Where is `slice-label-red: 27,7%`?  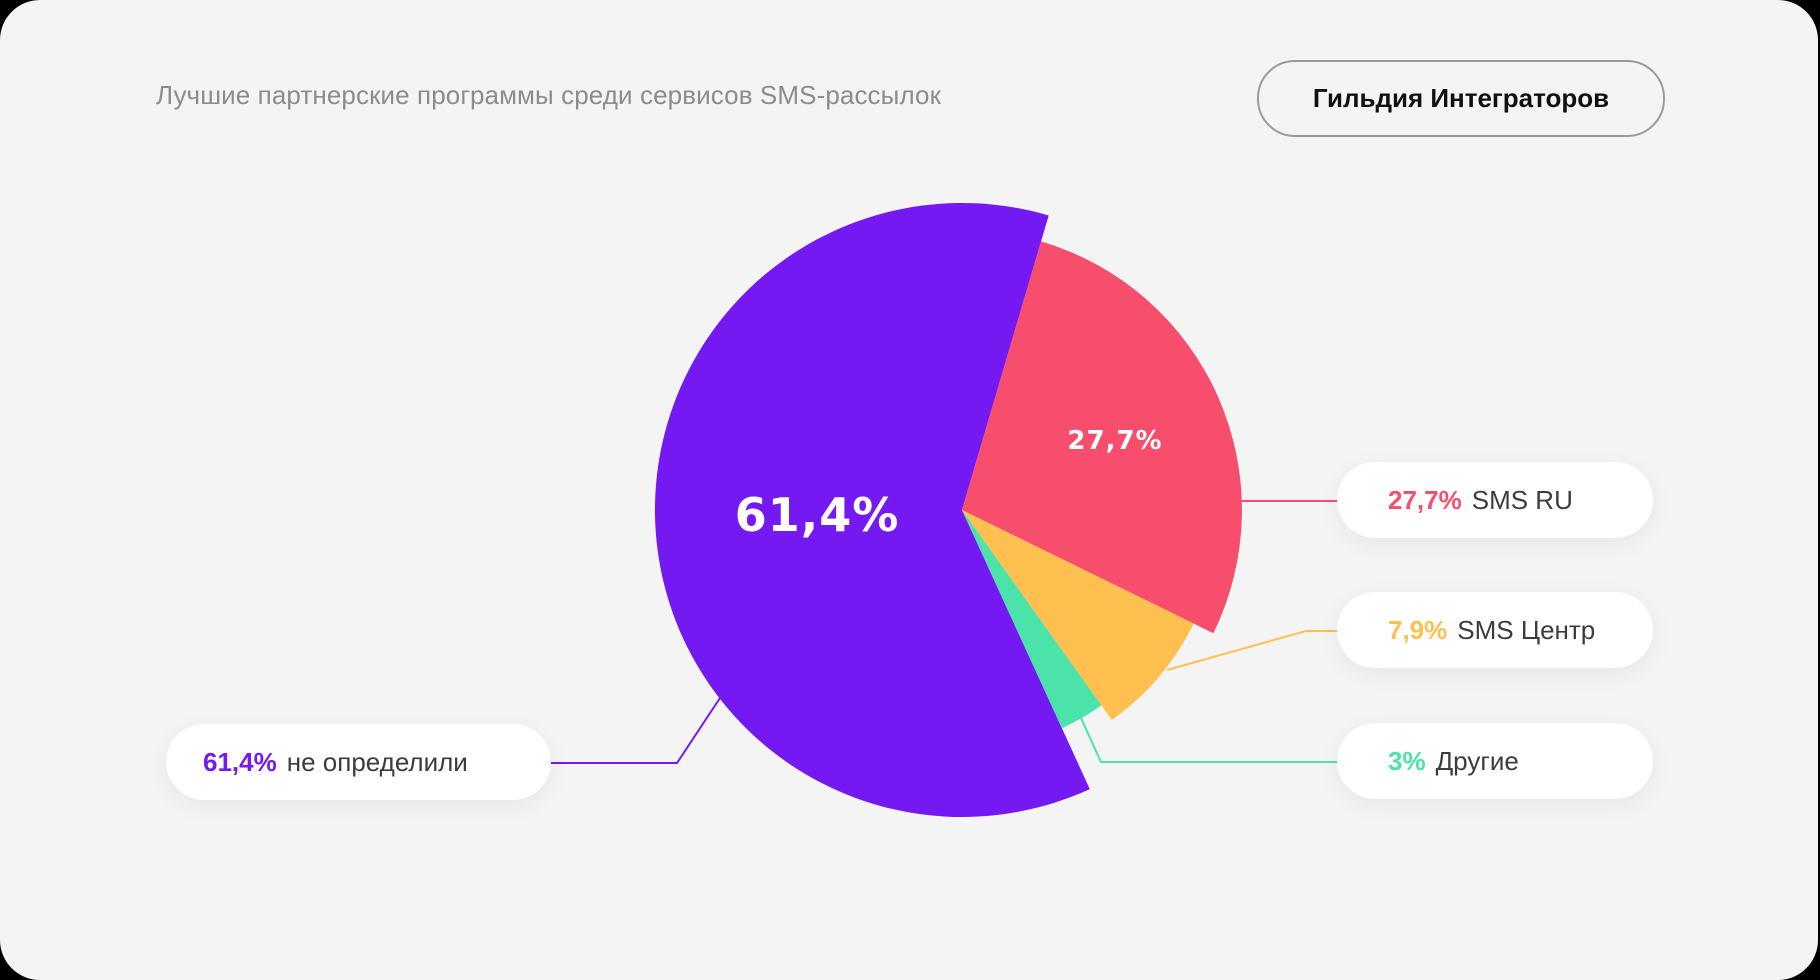 slice-label-red: 27,7% is located at coordinates (1115, 441).